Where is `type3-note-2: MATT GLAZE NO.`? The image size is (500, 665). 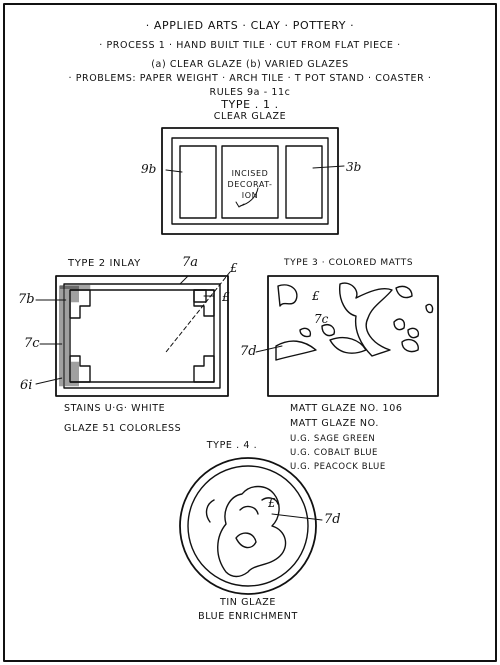 type3-note-2: MATT GLAZE NO. is located at coordinates (334, 423).